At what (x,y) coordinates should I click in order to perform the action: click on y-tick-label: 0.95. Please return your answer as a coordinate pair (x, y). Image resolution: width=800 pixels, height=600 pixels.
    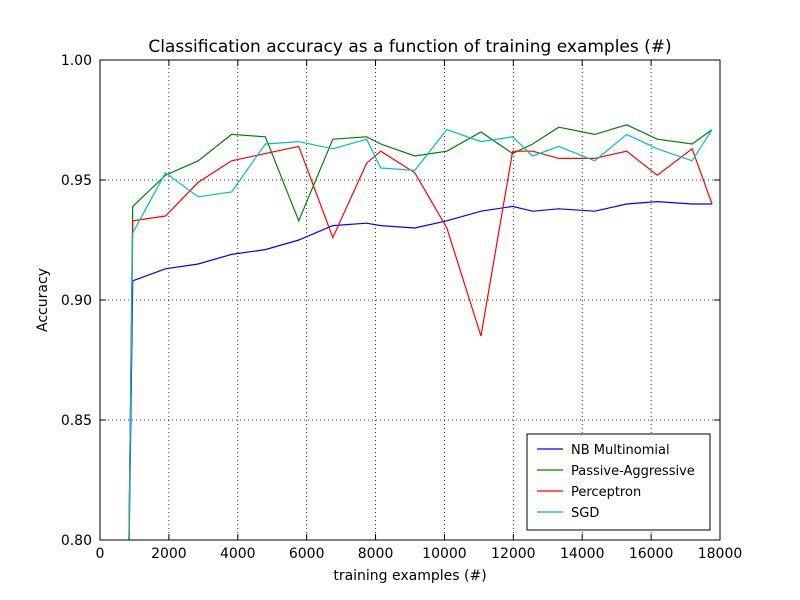
    Looking at the image, I should click on (76, 181).